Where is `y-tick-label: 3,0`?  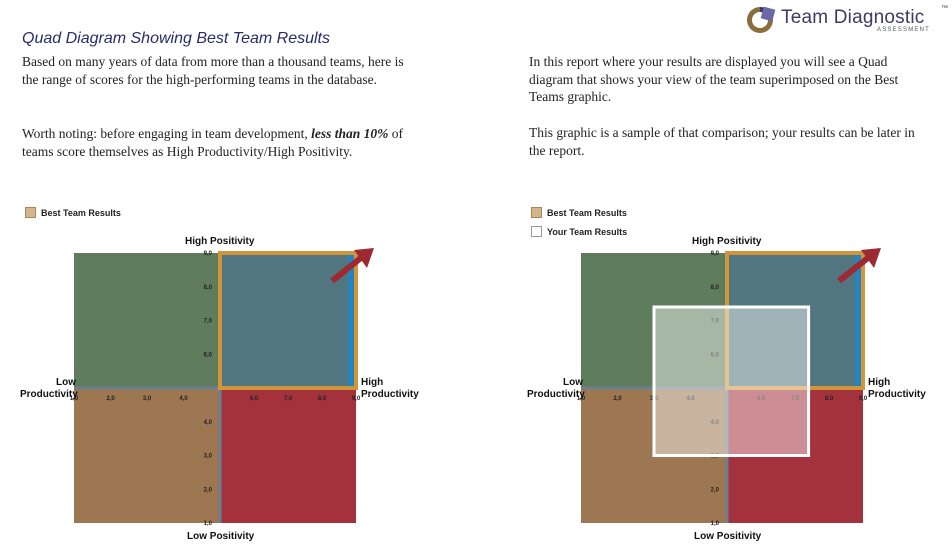 y-tick-label: 3,0 is located at coordinates (208, 457).